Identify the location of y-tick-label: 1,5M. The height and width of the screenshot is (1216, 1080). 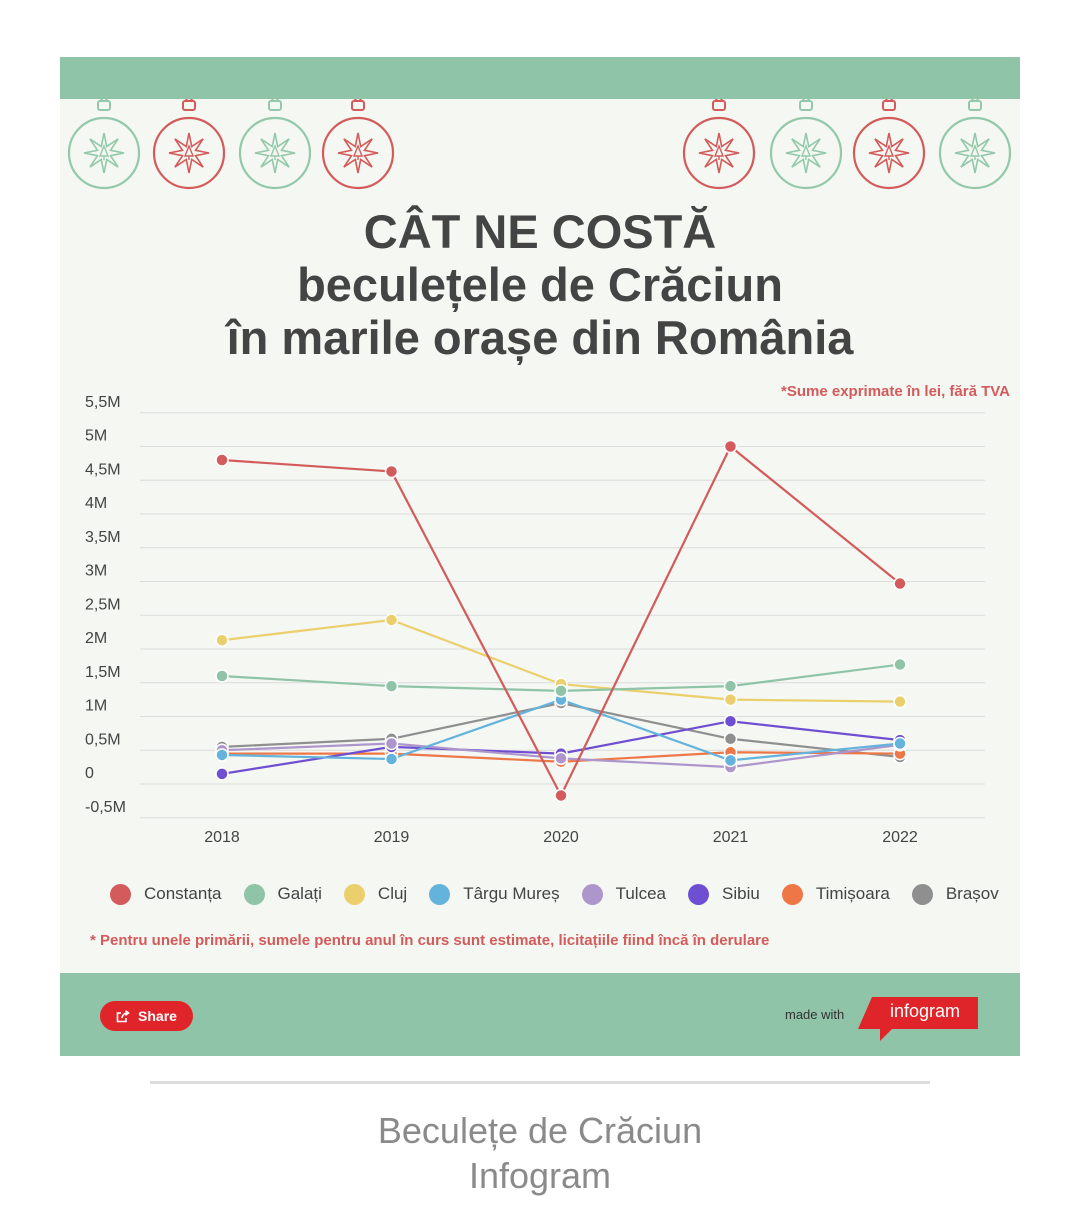
(103, 672).